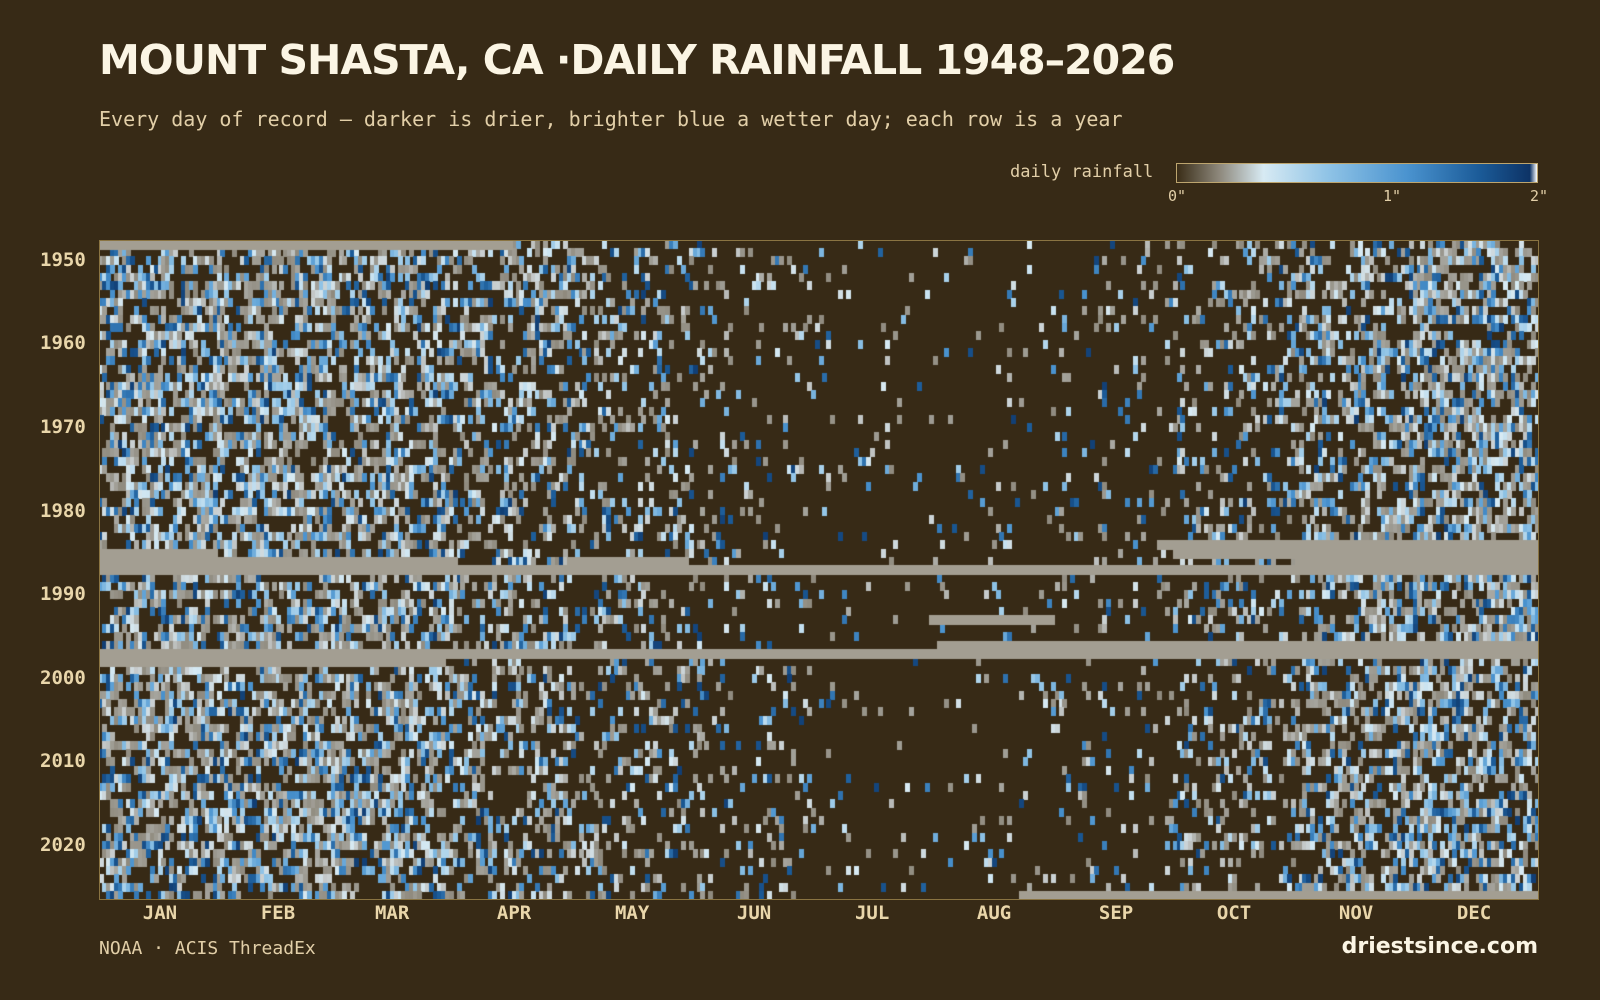 Image resolution: width=1600 pixels, height=1000 pixels. Describe the element at coordinates (160, 913) in the screenshot. I see `x-tick-label: JAN` at that location.